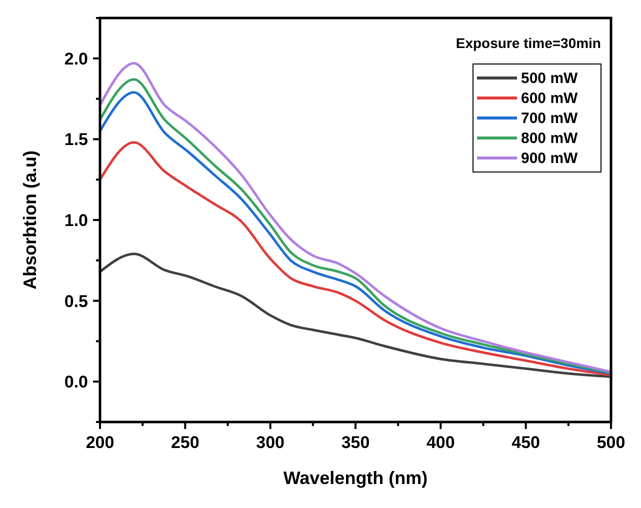 The image size is (641, 508). I want to click on y-tick-label: 1.5, so click(76, 140).